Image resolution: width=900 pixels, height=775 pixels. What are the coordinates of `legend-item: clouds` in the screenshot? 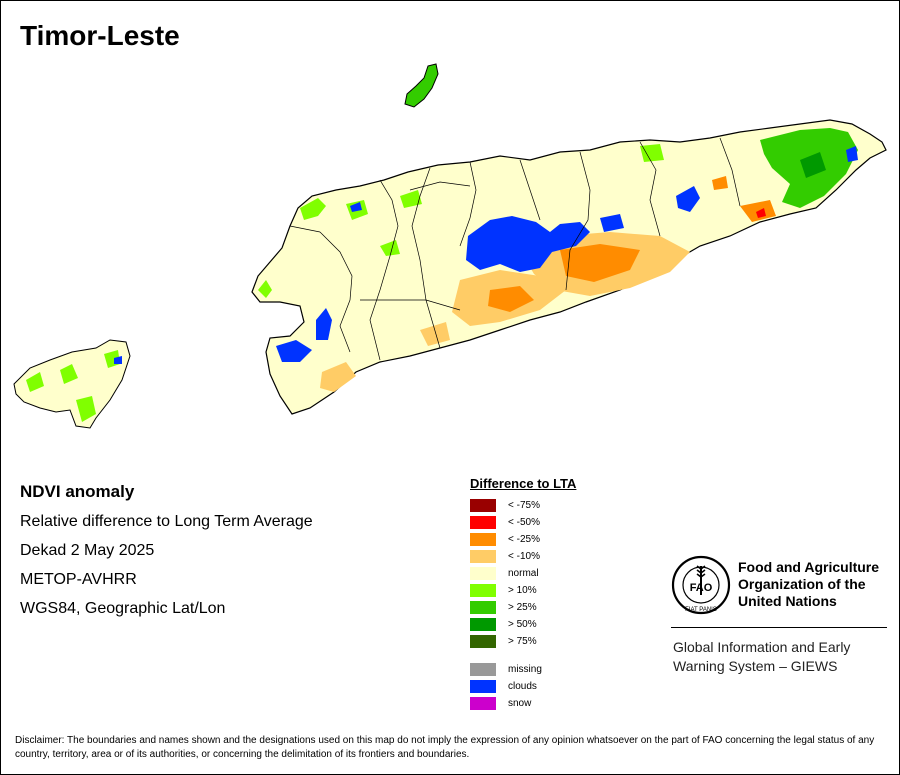 It's located at (523, 686).